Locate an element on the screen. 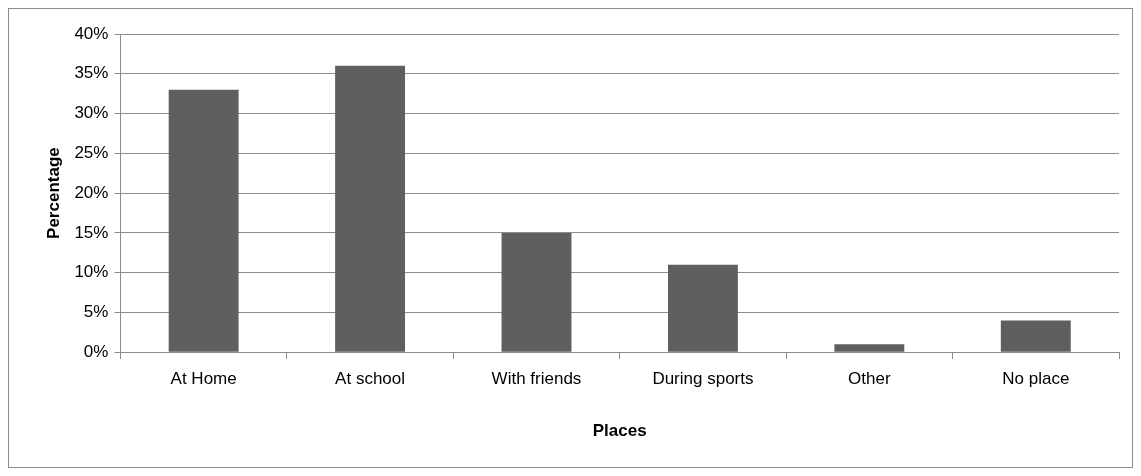 The image size is (1141, 476). y-tick-label: 0% is located at coordinates (96, 351).